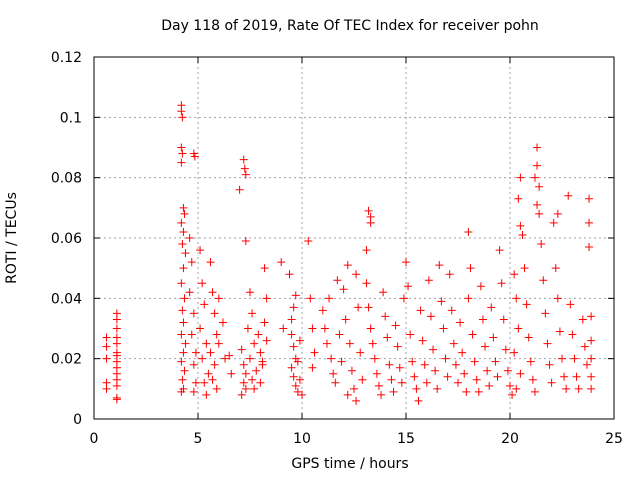 The width and height of the screenshot is (640, 480). I want to click on x-tick-label: 25, so click(614, 439).